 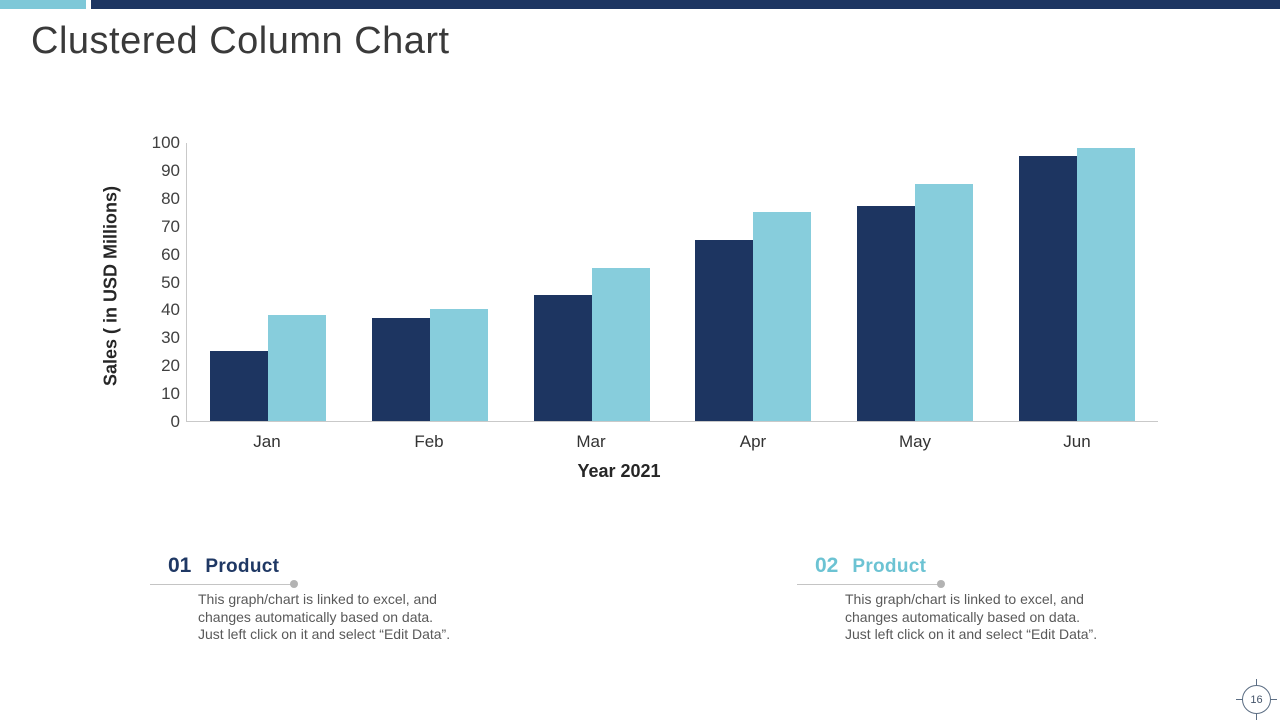 I want to click on topbar-accent-segment, so click(x=43, y=4).